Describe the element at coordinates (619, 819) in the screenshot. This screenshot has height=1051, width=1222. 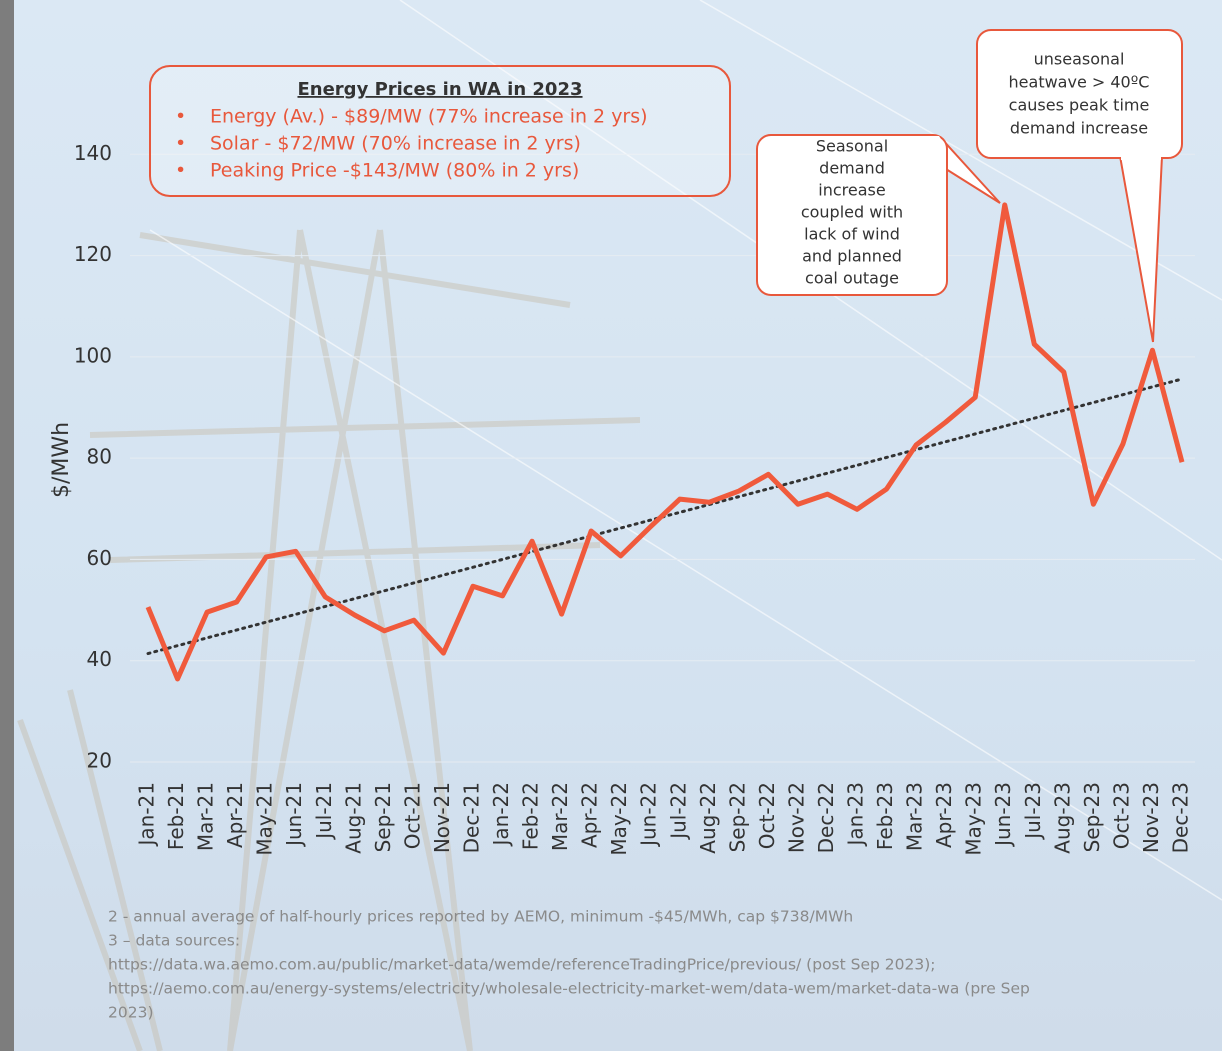
I see `x-tick-label: May-22` at that location.